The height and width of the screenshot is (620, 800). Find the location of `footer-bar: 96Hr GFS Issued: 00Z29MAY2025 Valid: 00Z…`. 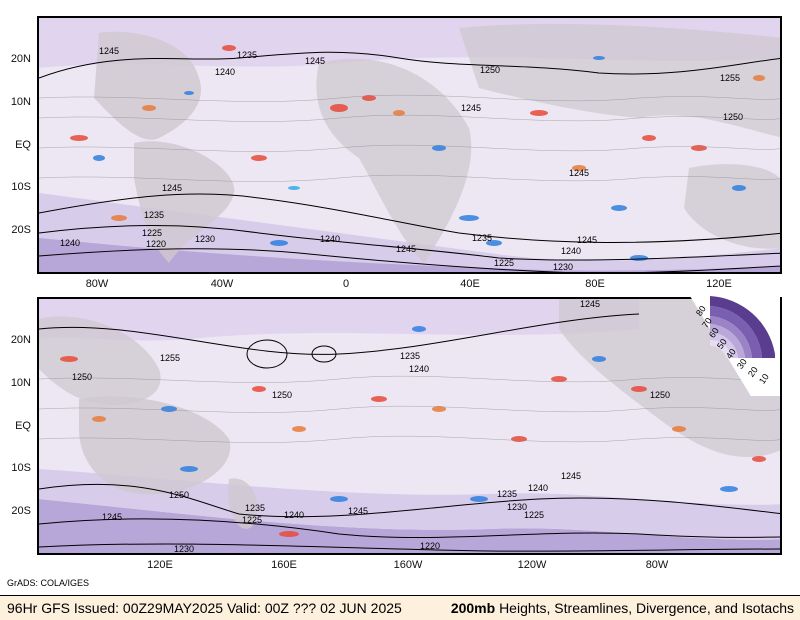

footer-bar: 96Hr GFS Issued: 00Z29MAY2025 Valid: 00Z… is located at coordinates (400, 607).